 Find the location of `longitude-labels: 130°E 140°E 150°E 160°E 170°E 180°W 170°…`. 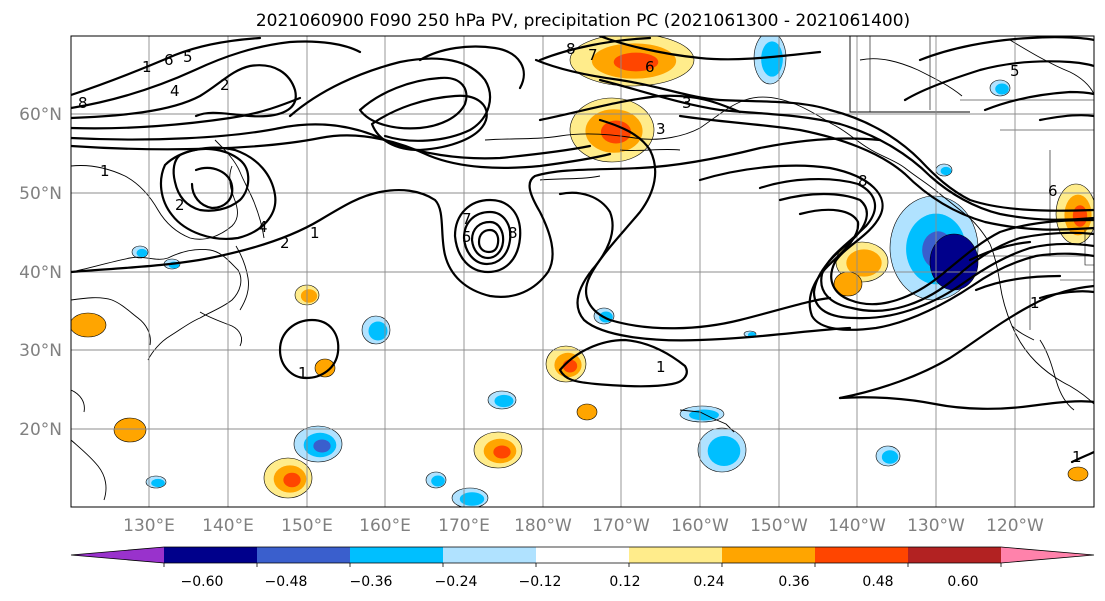

longitude-labels: 130°E 140°E 150°E 160°E 170°E 180°W 170°… is located at coordinates (583, 526).